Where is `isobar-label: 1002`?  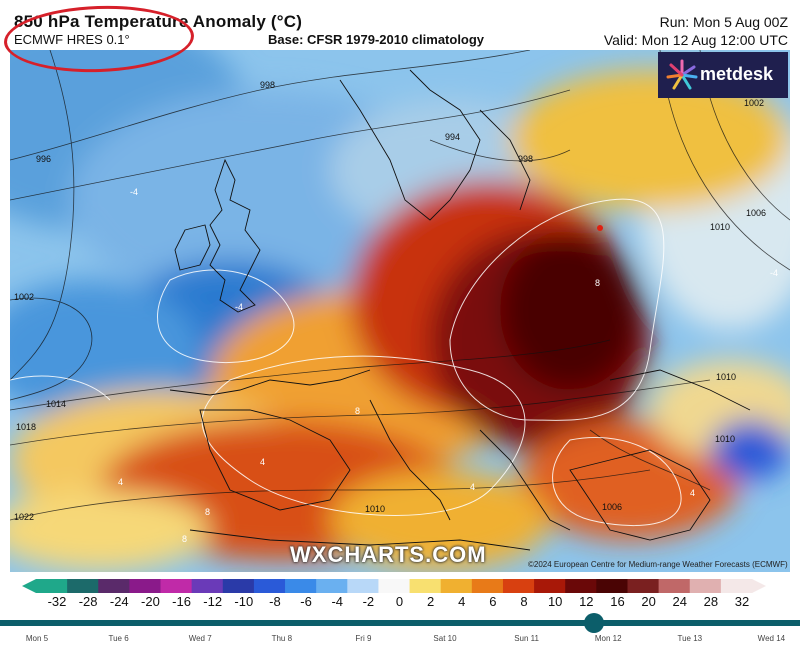
isobar-label: 1002 is located at coordinates (754, 103).